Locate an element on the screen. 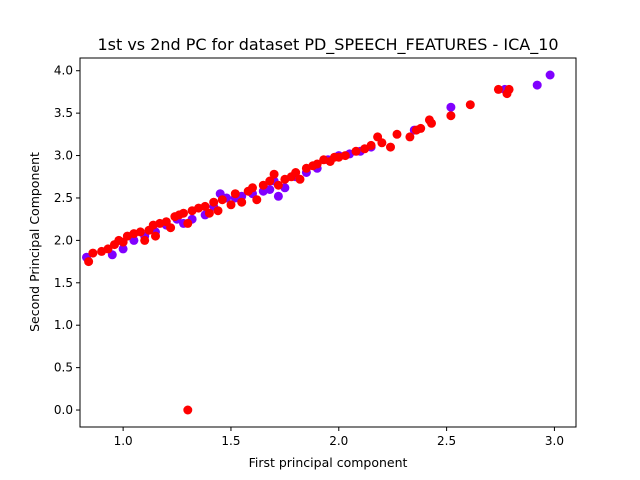  x-tick-label: 2.0 is located at coordinates (338, 441).